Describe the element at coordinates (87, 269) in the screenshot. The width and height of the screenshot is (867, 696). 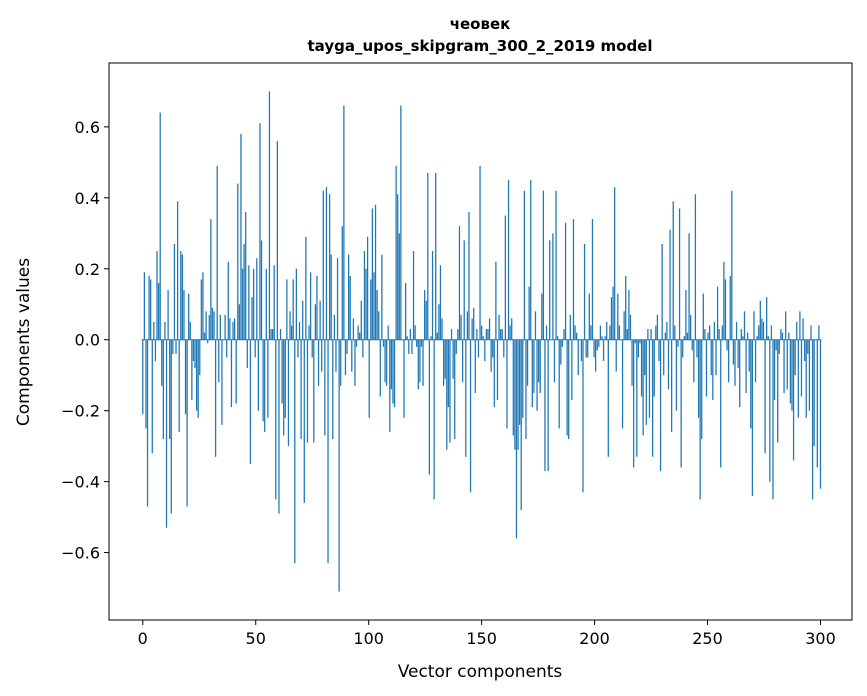
I see `y-tick-label: 0.2` at that location.